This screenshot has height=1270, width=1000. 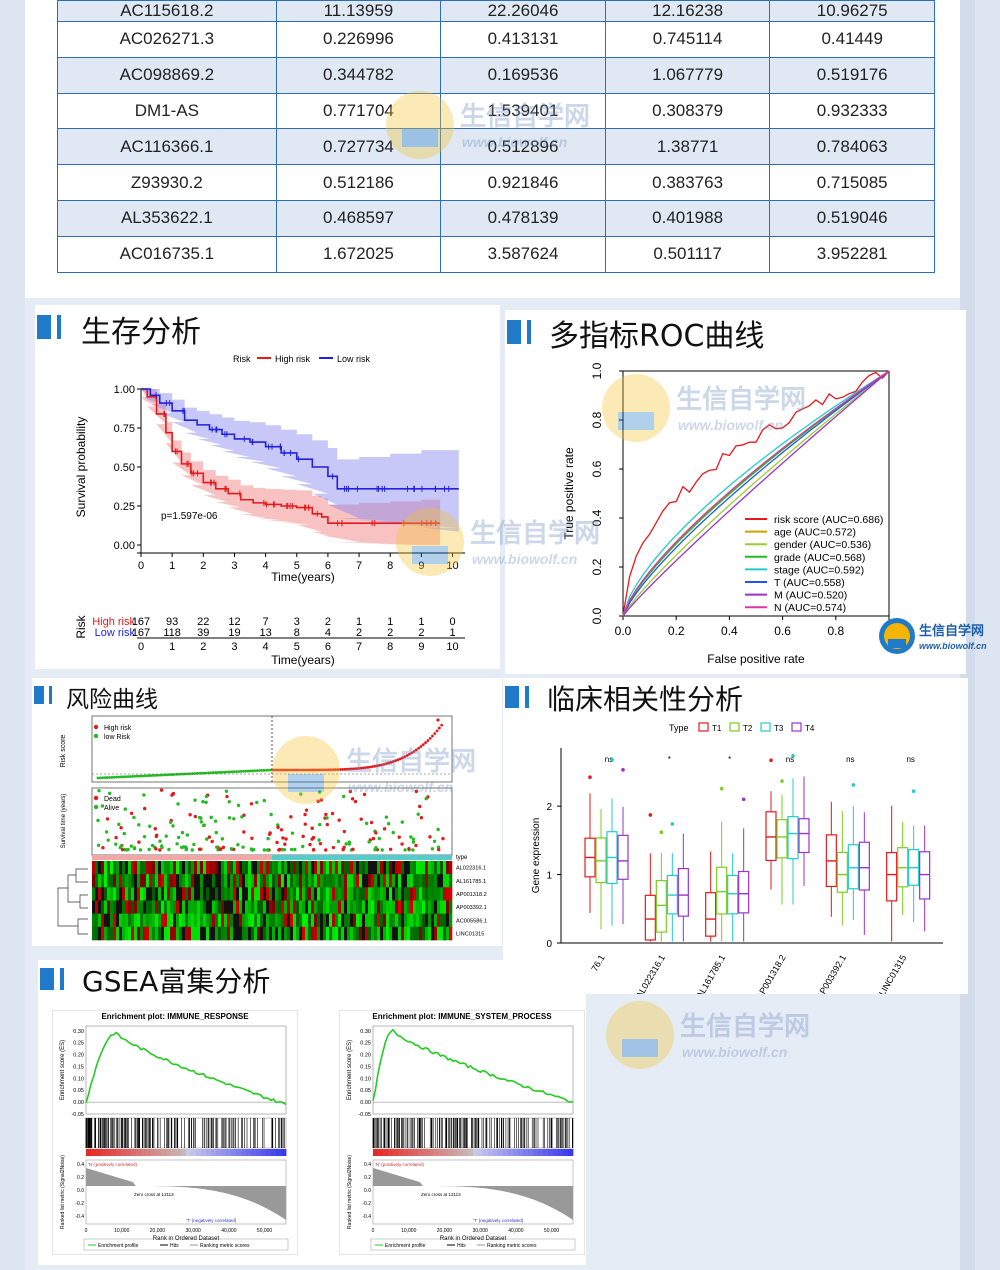 What do you see at coordinates (819, 558) in the screenshot?
I see `roc-legend-label: grade (AUC=0.568)` at bounding box center [819, 558].